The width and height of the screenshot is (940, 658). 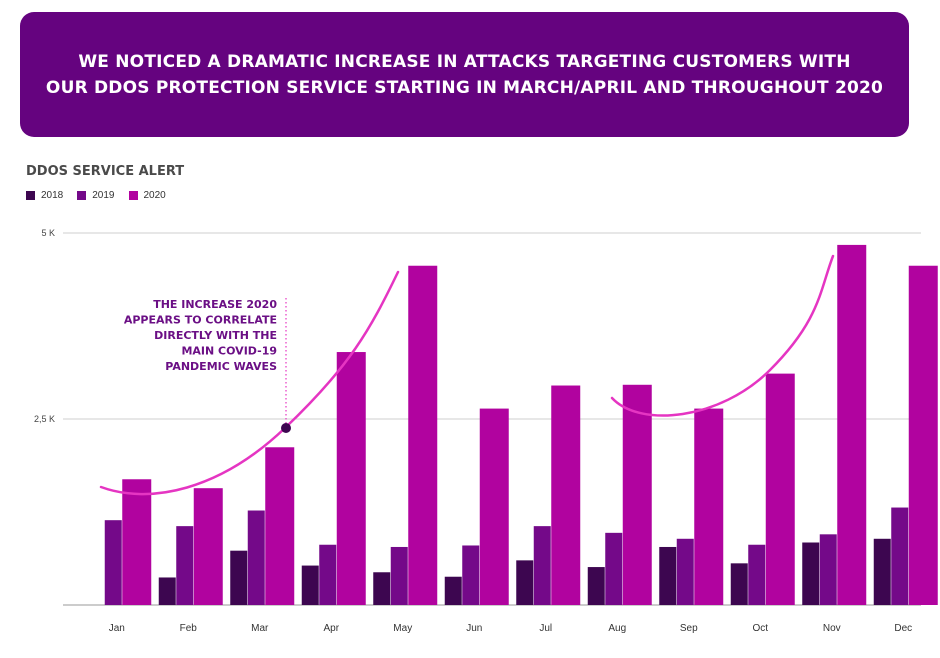 I want to click on x-tick-label: Sep, so click(x=689, y=628).